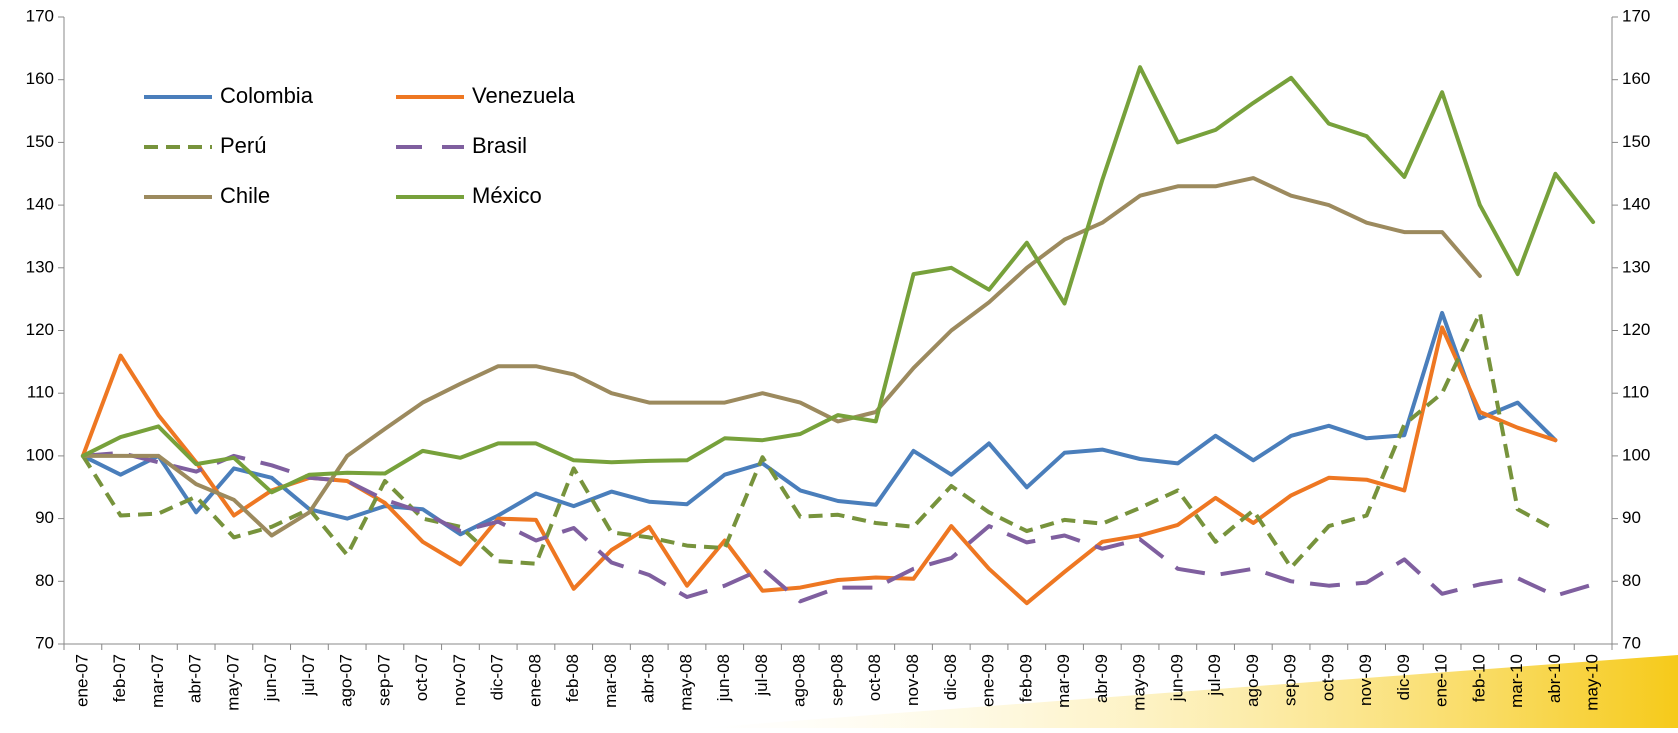 The image size is (1678, 733). What do you see at coordinates (1631, 580) in the screenshot?
I see `y2-tick-label: 80` at bounding box center [1631, 580].